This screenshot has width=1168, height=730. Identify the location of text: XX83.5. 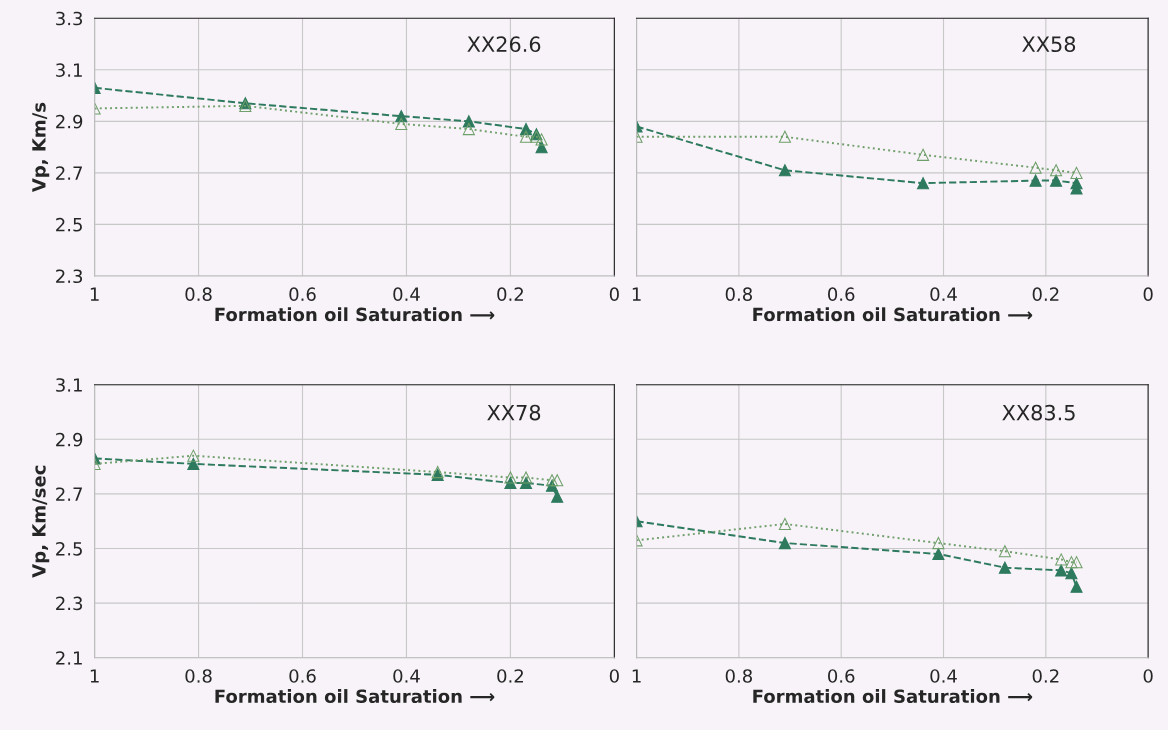
(1038, 412).